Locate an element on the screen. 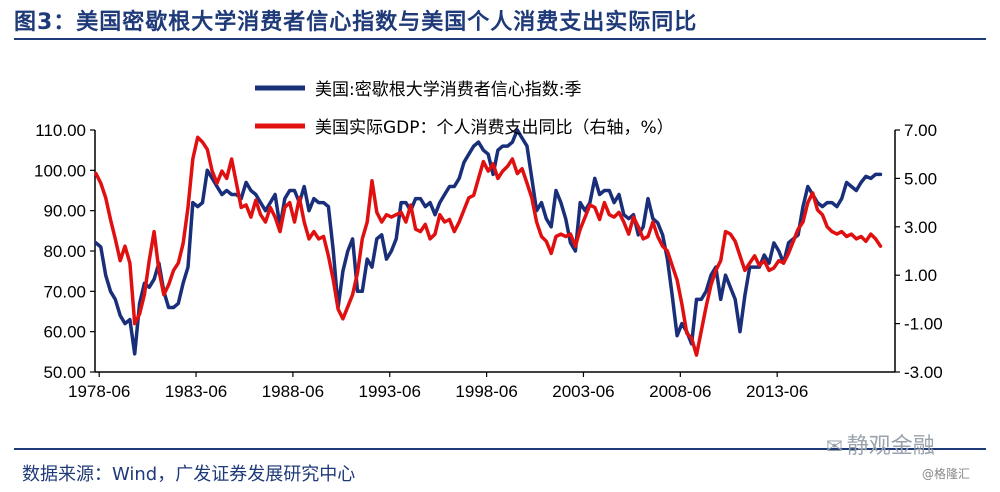 Image resolution: width=1000 pixels, height=492 pixels. x-tick-label: 1998-06 is located at coordinates (486, 391).